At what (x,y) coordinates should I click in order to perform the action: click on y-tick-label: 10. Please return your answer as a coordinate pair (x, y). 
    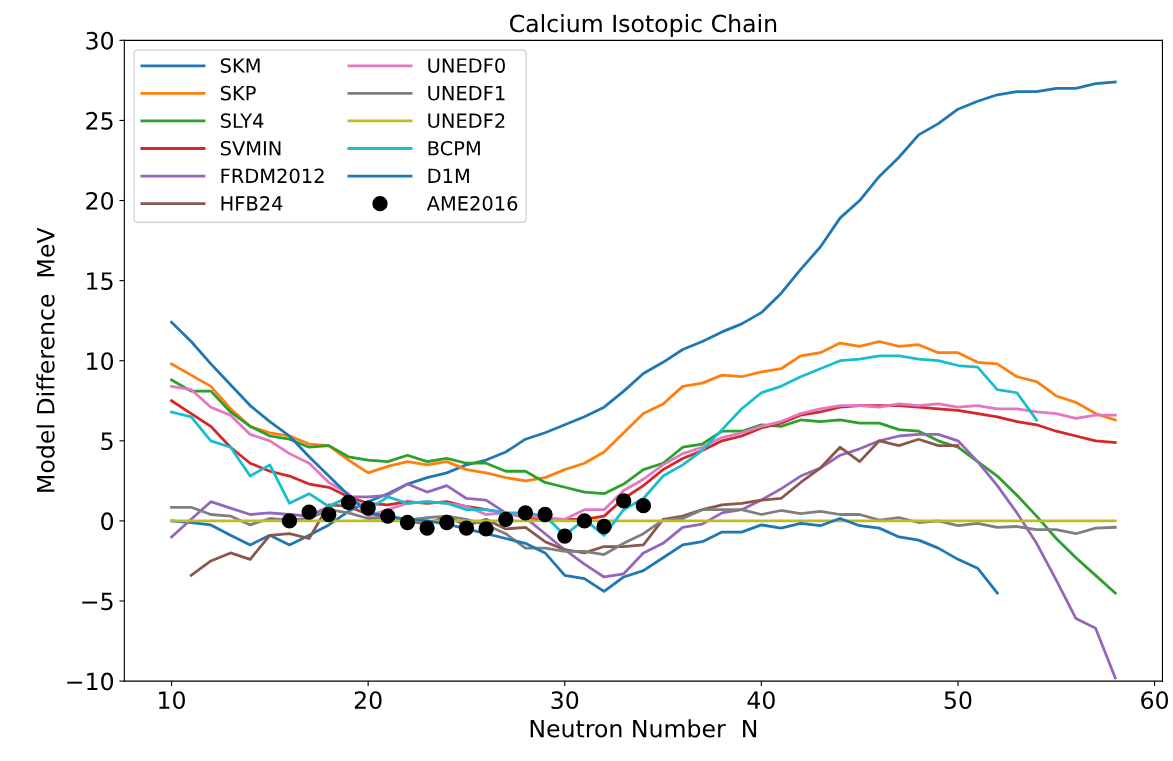
    Looking at the image, I should click on (100, 361).